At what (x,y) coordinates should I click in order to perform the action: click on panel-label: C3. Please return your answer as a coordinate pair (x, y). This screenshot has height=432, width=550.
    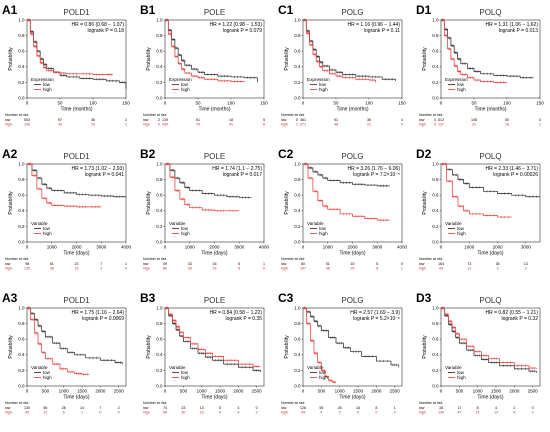
    Looking at the image, I should click on (286, 298).